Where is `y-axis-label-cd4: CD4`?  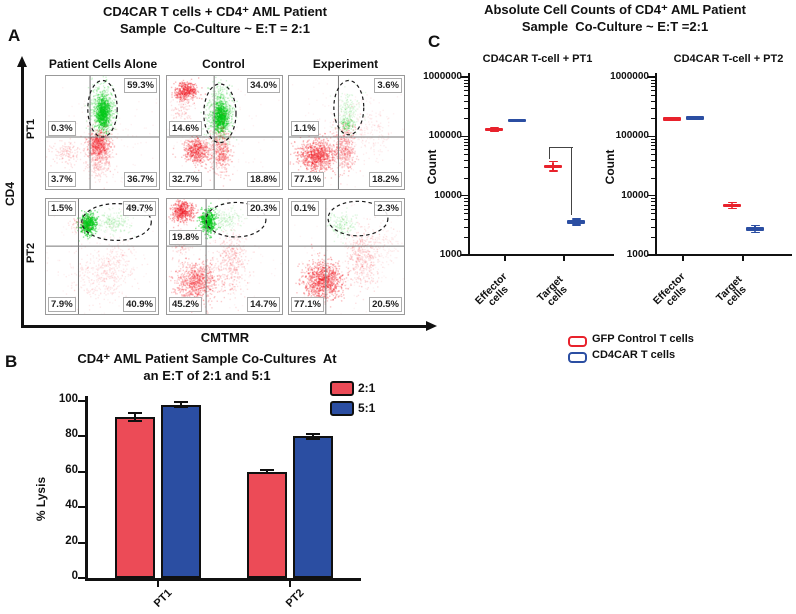 y-axis-label-cd4: CD4 is located at coordinates (10, 194).